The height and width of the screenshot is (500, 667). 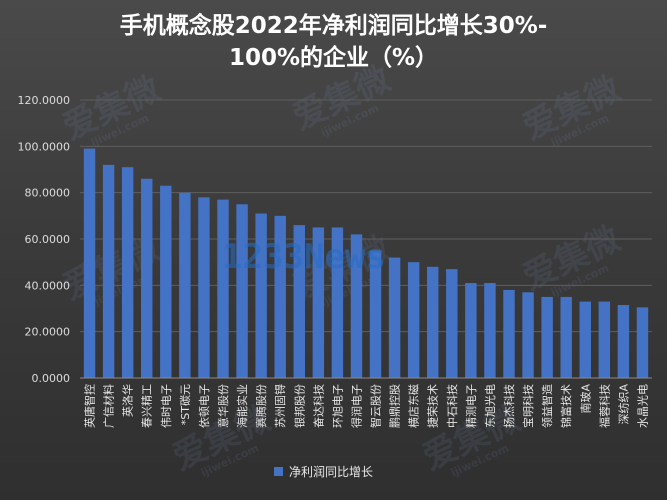 What do you see at coordinates (44, 100) in the screenshot?
I see `y-tick-label: 120.0000` at bounding box center [44, 100].